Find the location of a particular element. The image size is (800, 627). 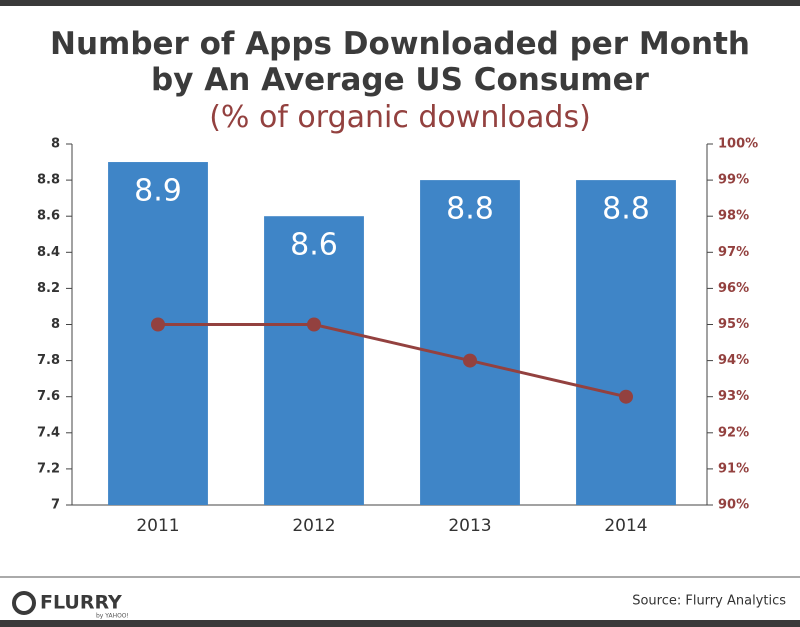

y2-tick-label: 96% is located at coordinates (733, 288).